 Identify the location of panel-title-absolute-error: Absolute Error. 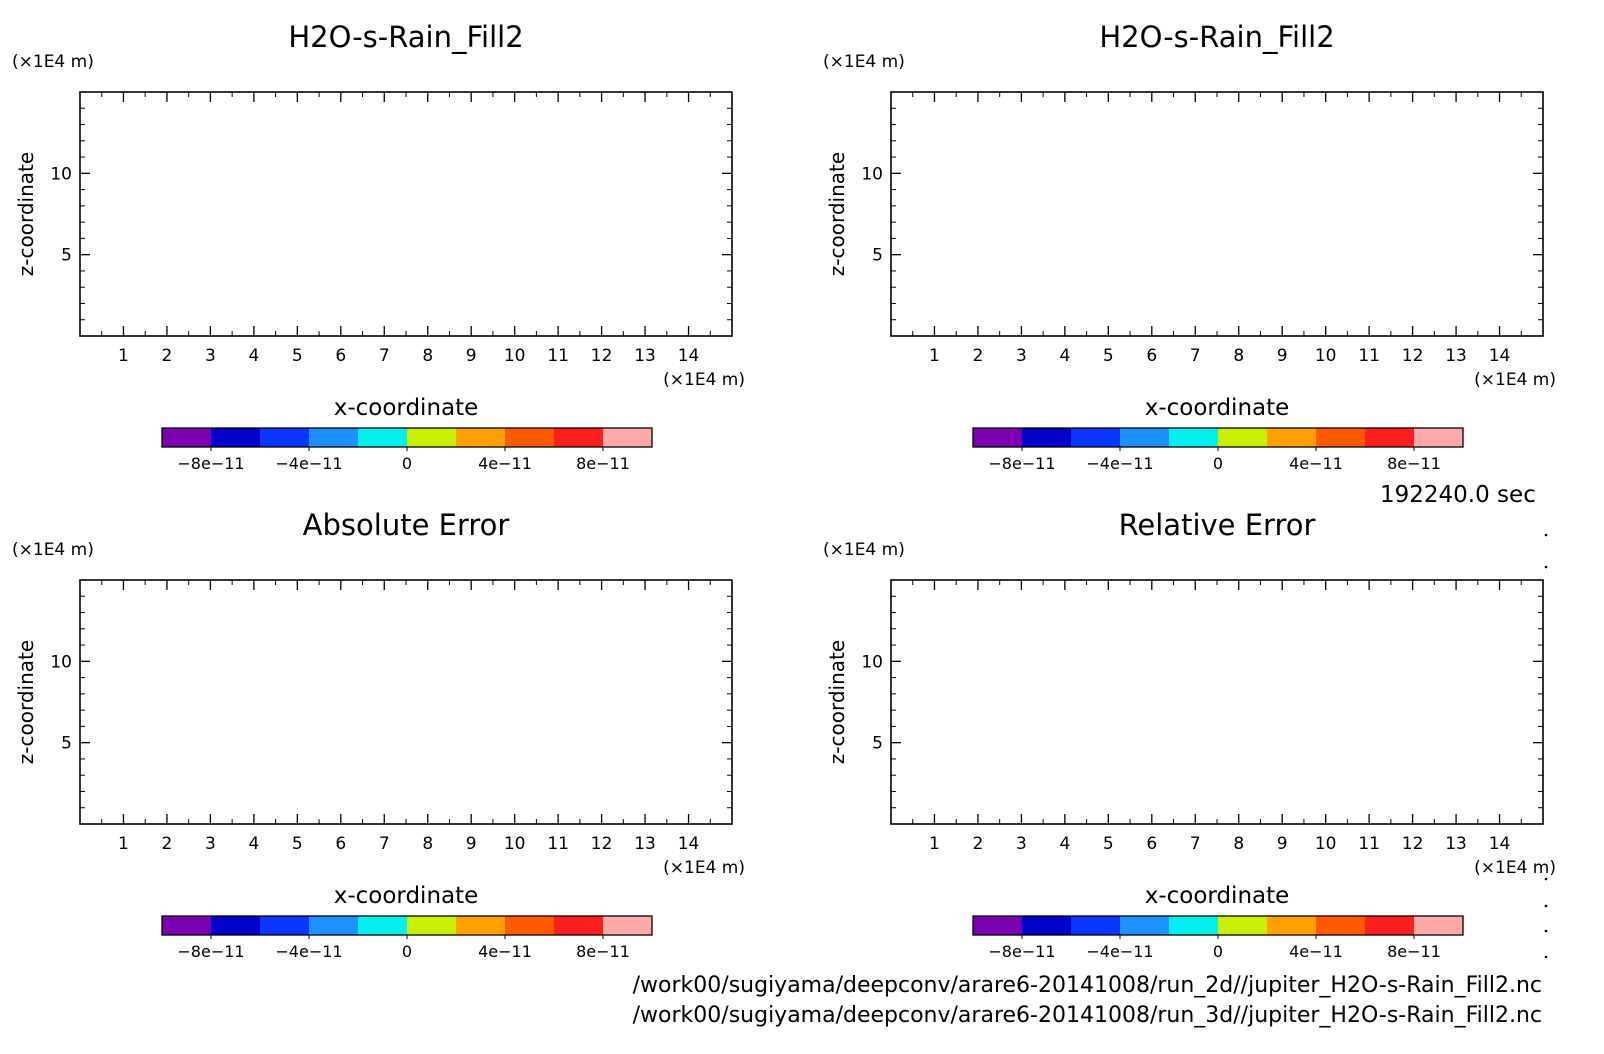
(406, 525).